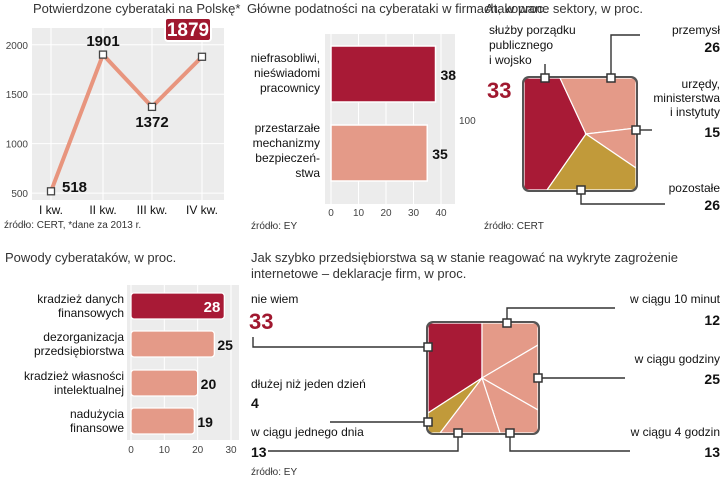 The image size is (720, 486). Describe the element at coordinates (686, 98) in the screenshot. I see `sectors-label-3-line-2: ministerstwa` at that location.